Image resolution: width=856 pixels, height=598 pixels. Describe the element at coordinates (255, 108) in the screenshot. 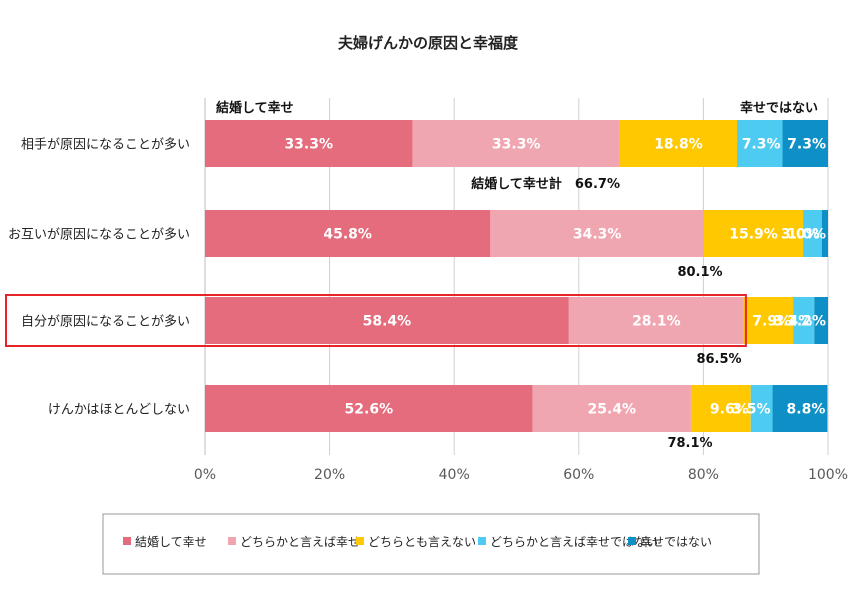

I see `top-label-left: 結婚して幸せ` at that location.